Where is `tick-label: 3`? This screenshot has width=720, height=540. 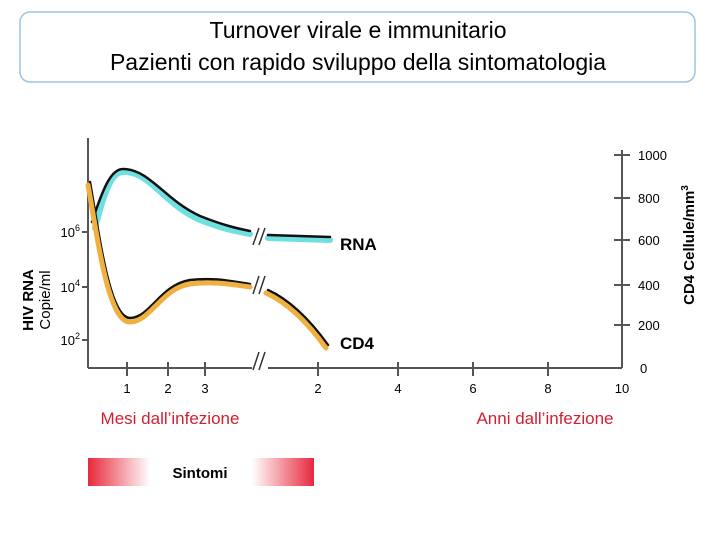
tick-label: 3 is located at coordinates (204, 388).